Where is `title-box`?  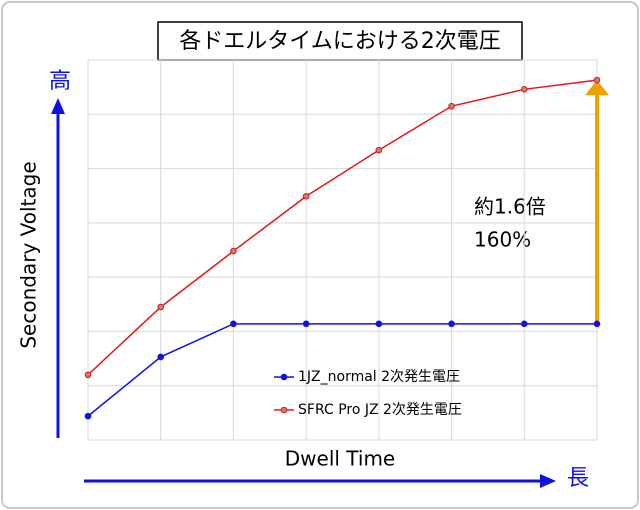
title-box is located at coordinates (340, 41).